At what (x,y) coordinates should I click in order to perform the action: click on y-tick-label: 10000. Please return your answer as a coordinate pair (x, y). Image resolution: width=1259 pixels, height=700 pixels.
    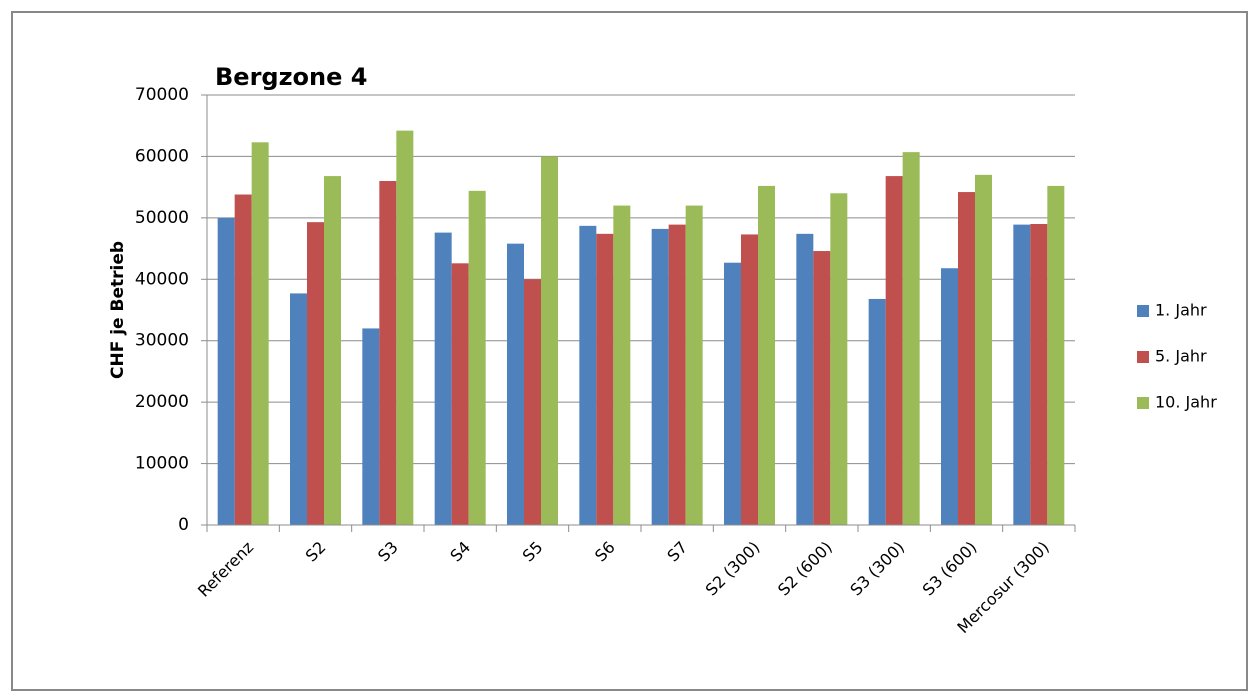
    Looking at the image, I should click on (162, 464).